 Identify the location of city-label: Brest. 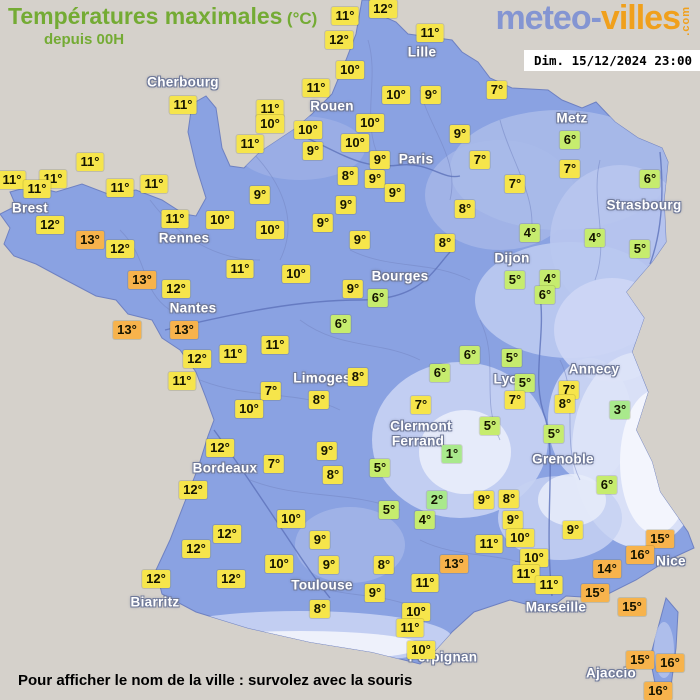
(30, 208).